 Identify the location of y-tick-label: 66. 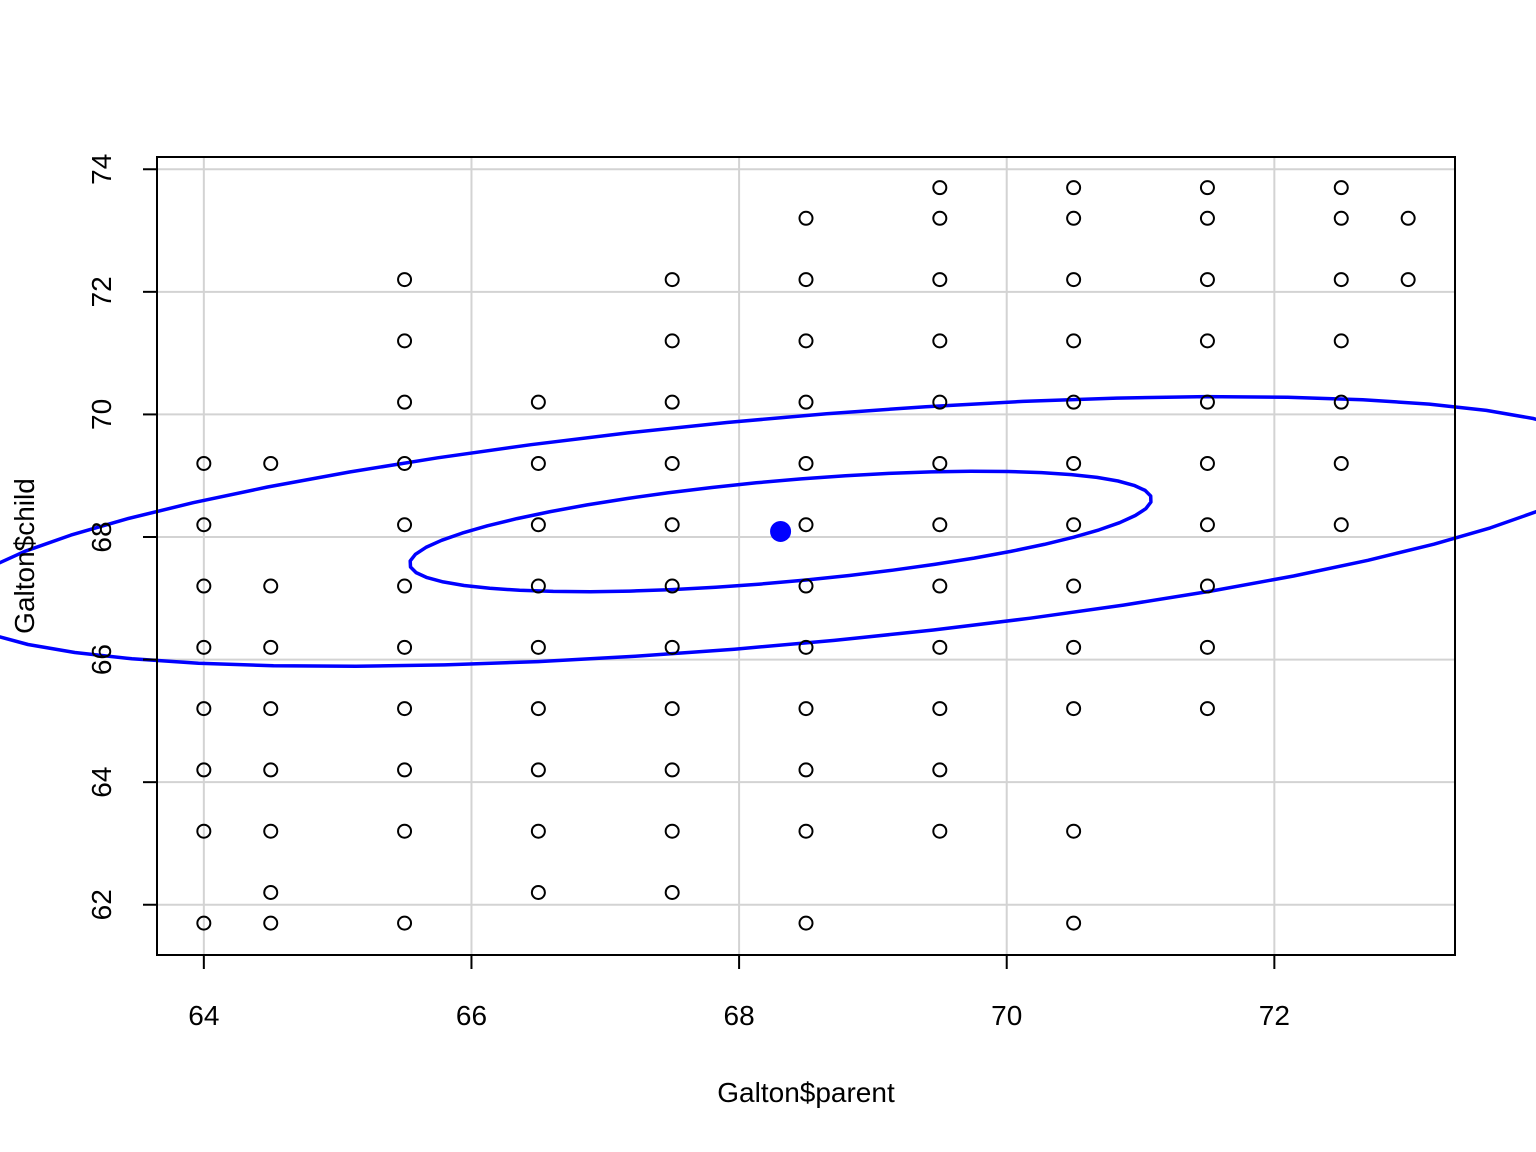
(101, 659).